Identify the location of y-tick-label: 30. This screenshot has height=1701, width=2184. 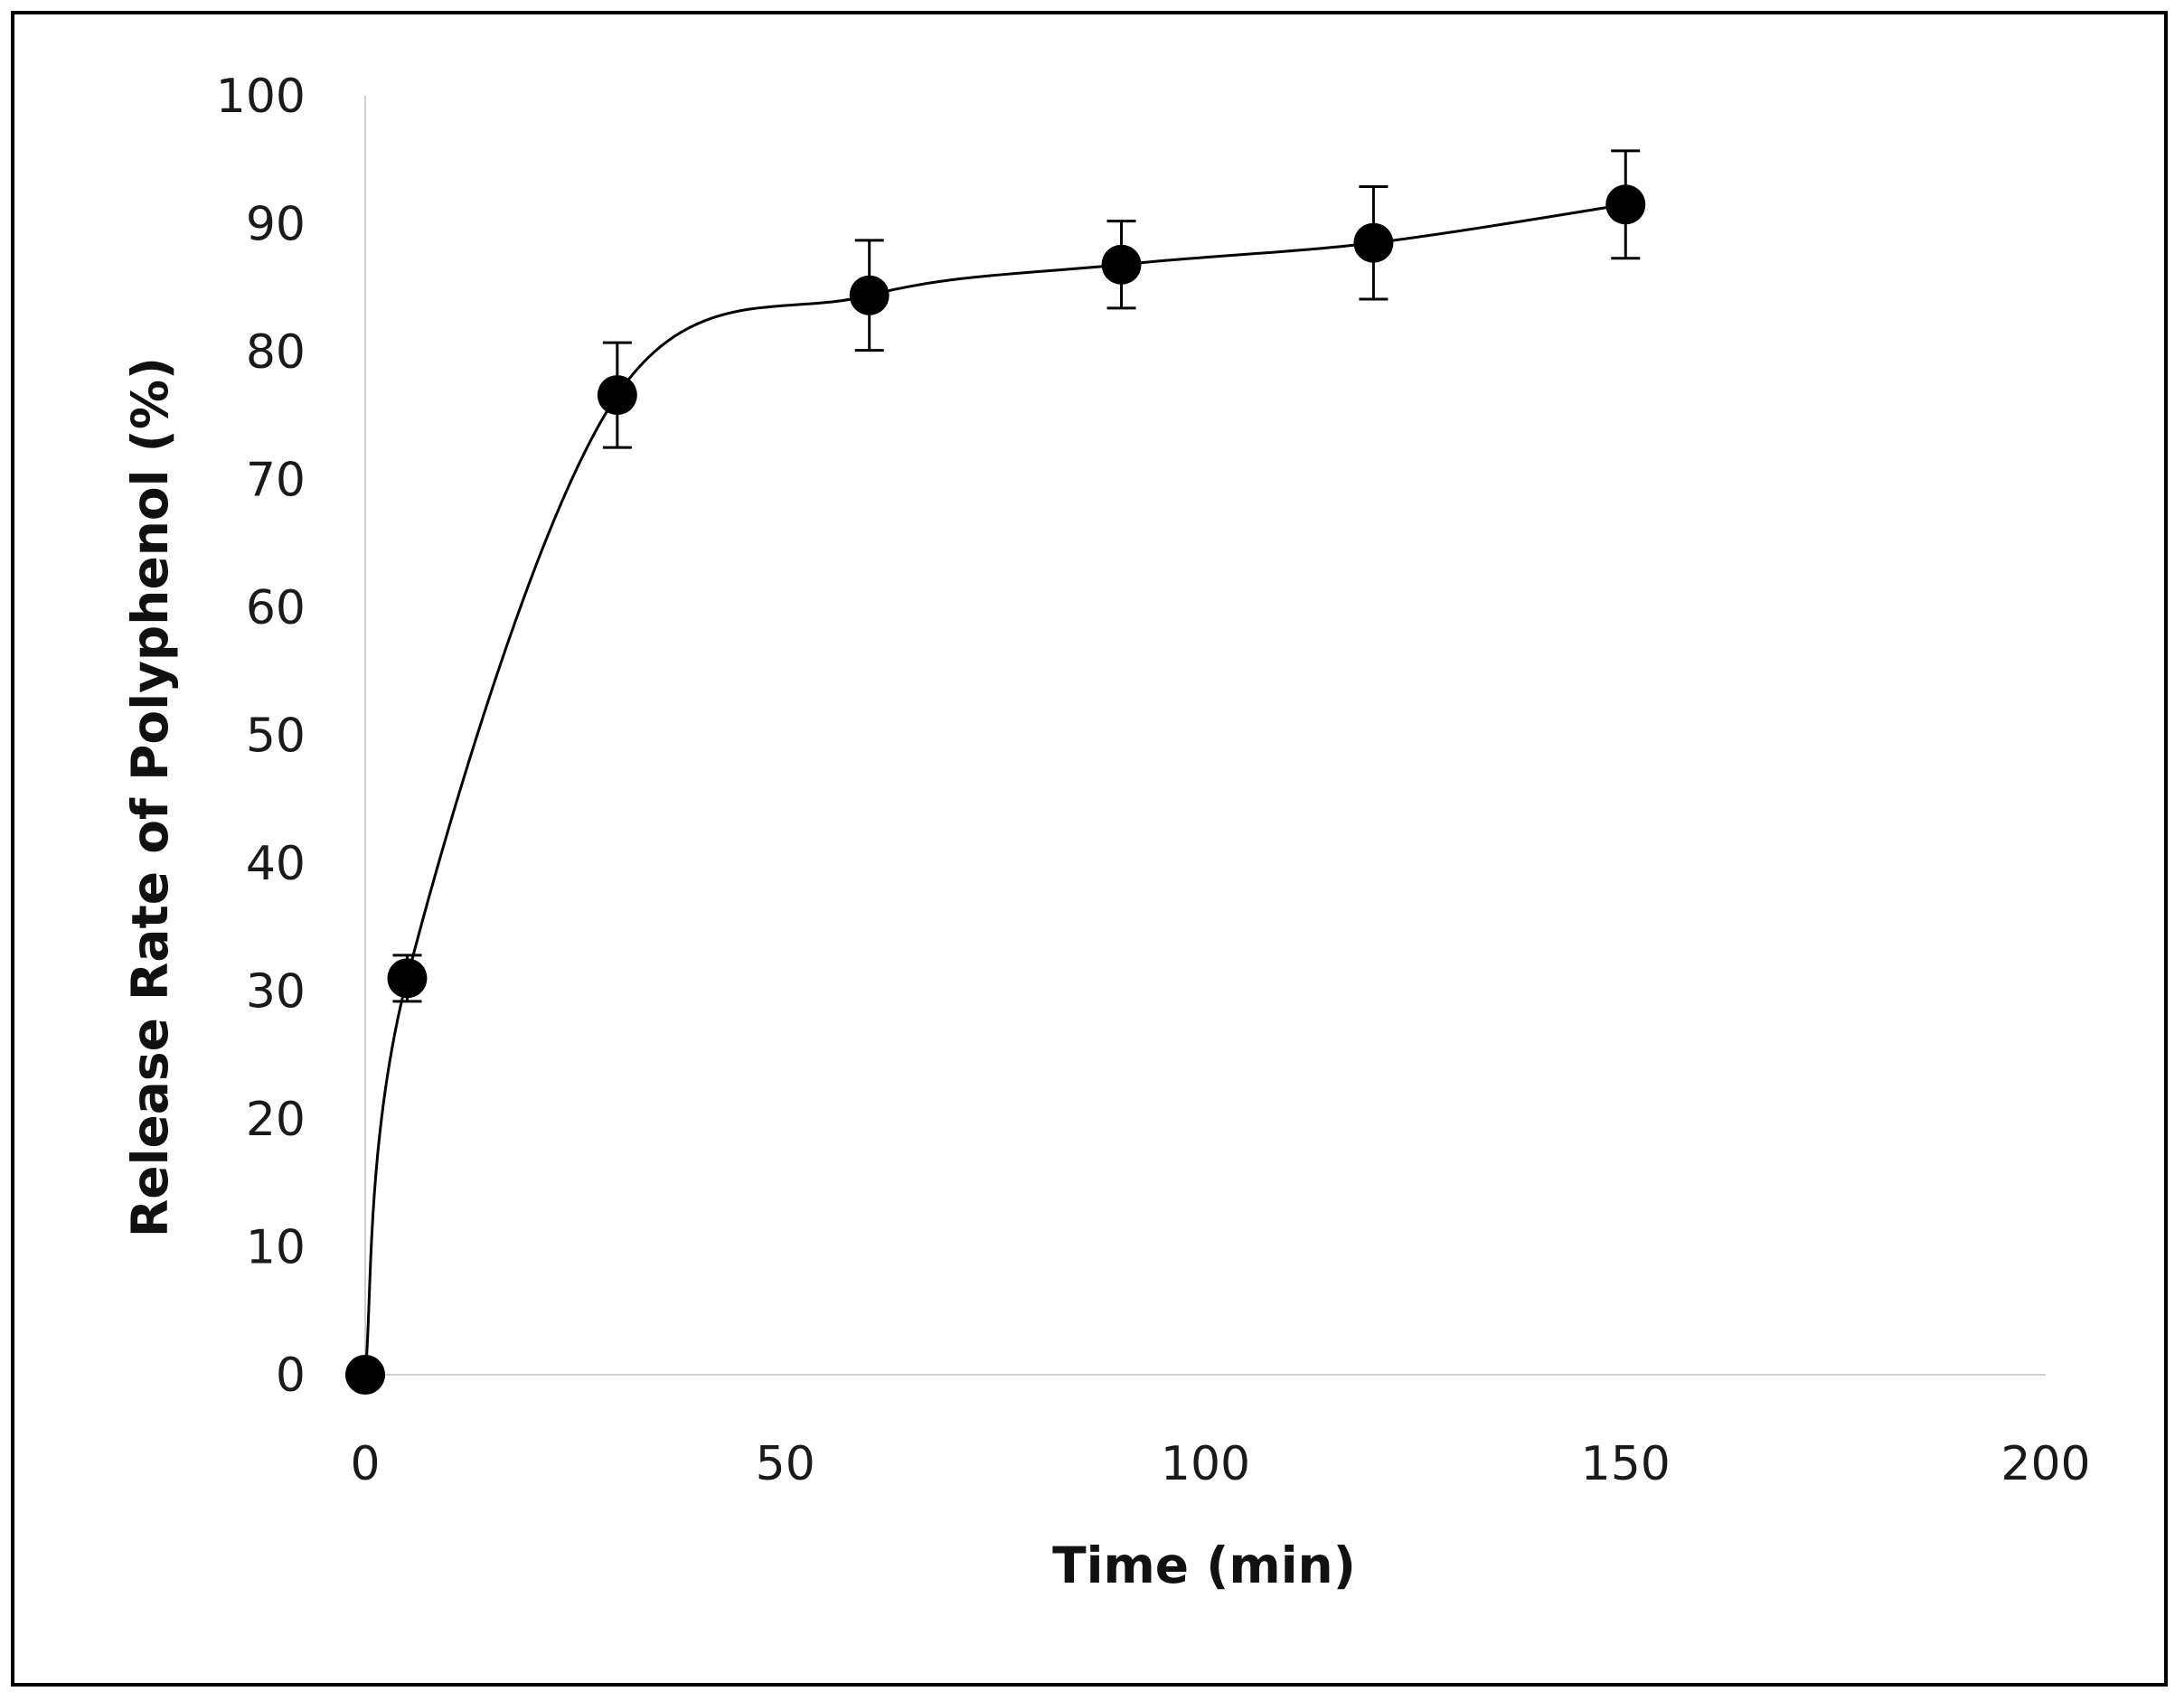
(276, 992).